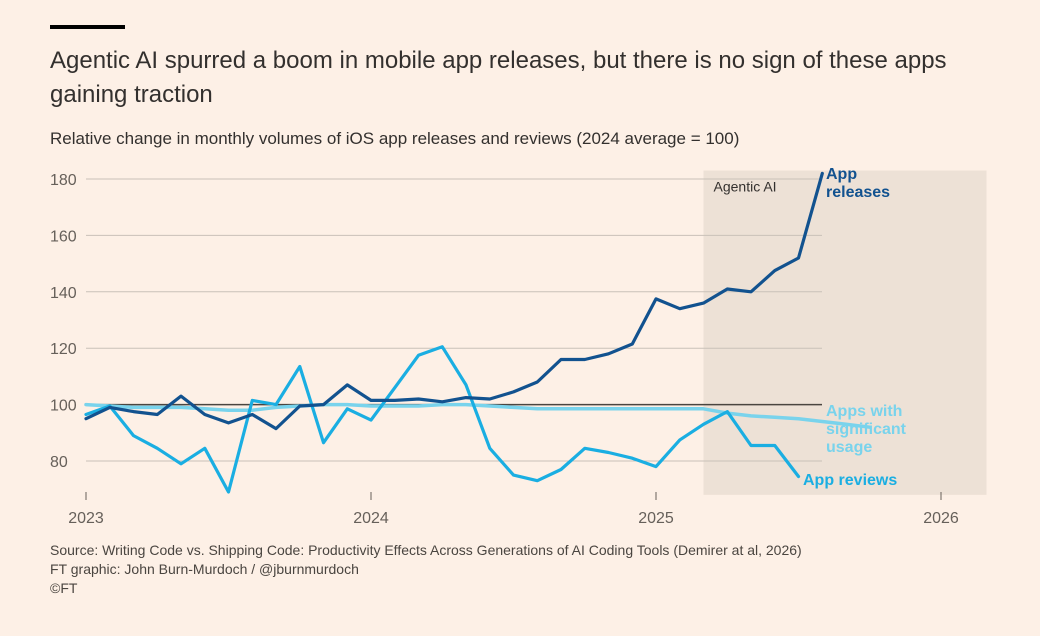  I want to click on agentic-ai-shaded-region, so click(845, 332).